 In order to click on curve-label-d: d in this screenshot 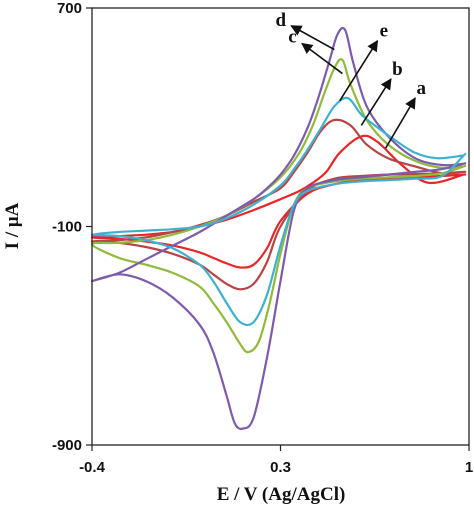, I will do `click(280, 20)`.